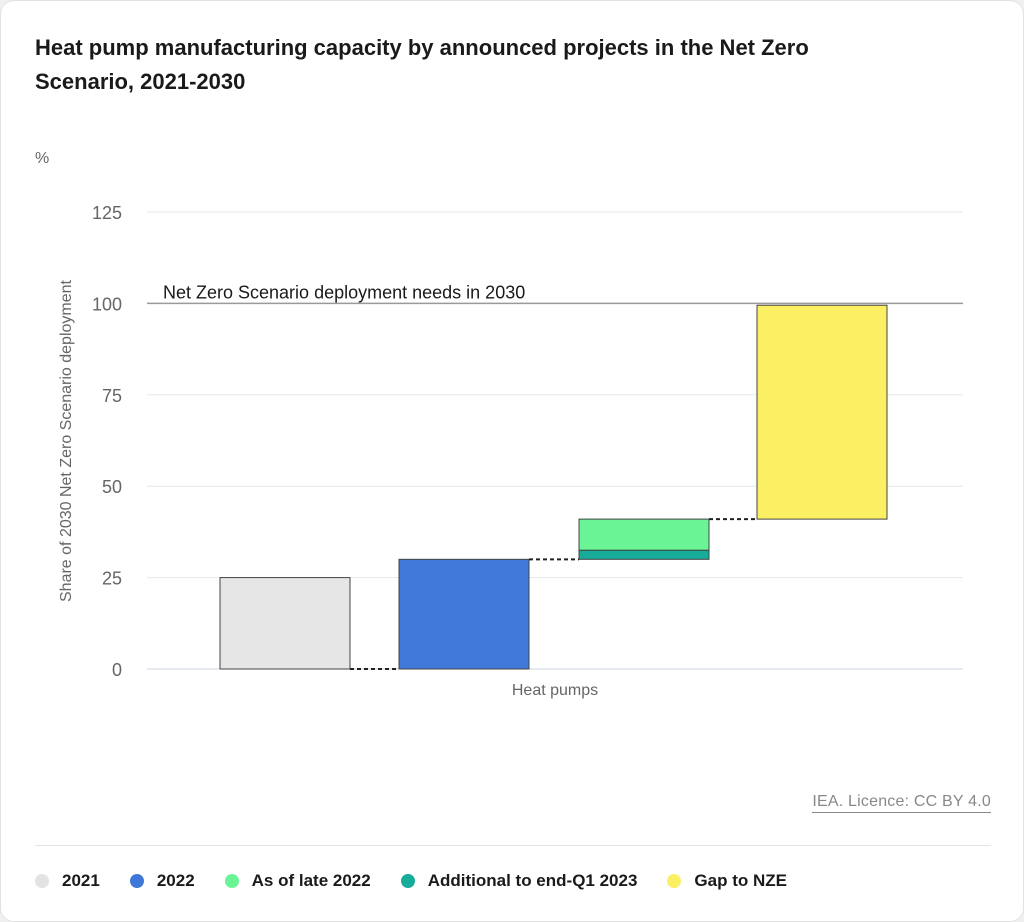 This screenshot has height=922, width=1024. I want to click on bar-2021, so click(285, 623).